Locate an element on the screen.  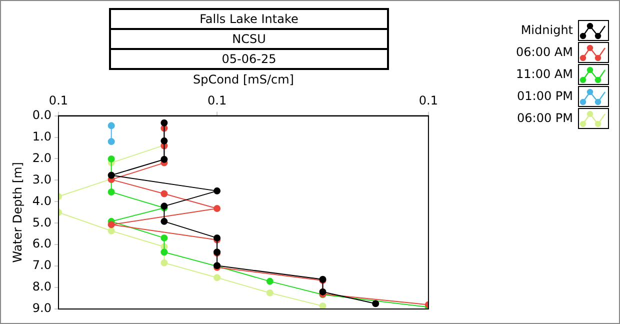
y-tick-label: 0.0 is located at coordinates (42, 115).